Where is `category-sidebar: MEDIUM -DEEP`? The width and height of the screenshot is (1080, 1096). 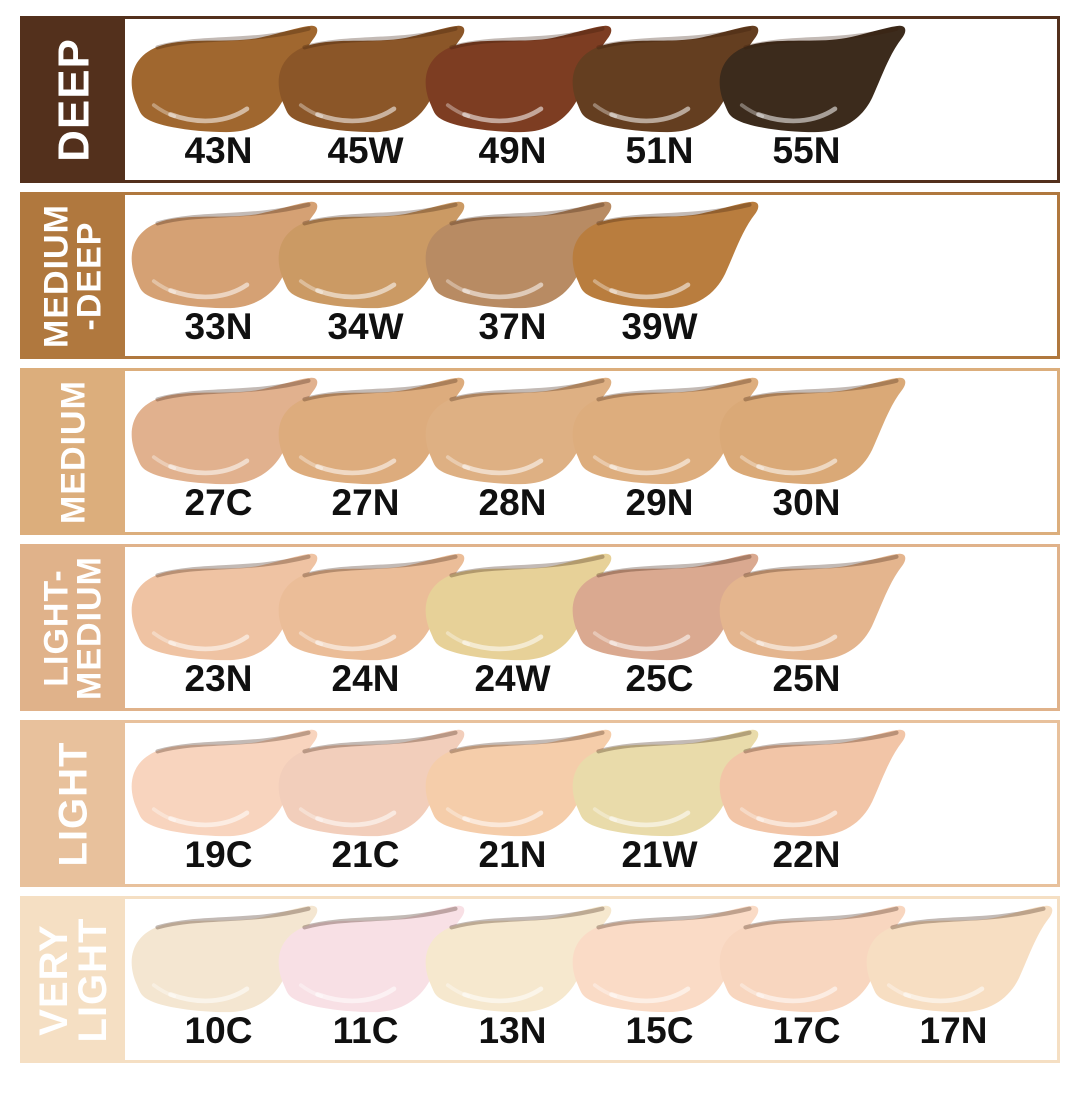 category-sidebar: MEDIUM -DEEP is located at coordinates (74, 275).